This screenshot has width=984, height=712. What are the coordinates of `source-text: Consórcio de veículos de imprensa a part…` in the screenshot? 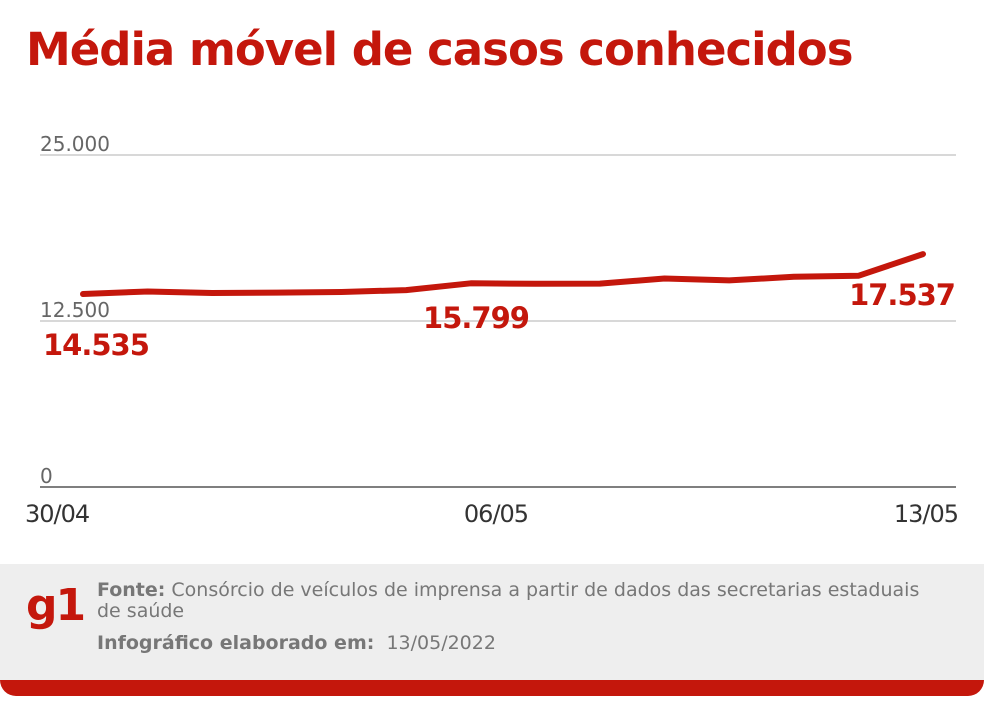 It's located at (508, 600).